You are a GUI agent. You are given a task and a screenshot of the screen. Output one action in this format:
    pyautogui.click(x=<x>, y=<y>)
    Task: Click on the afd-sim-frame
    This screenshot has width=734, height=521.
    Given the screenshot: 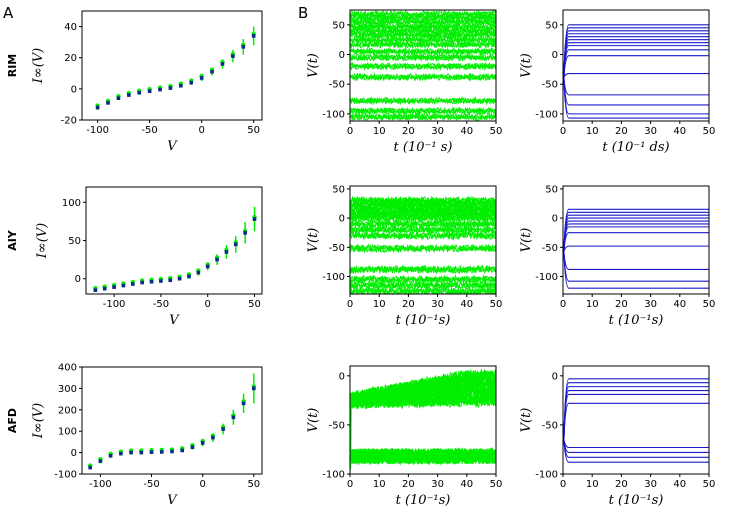 What is the action you would take?
    pyautogui.click(x=423, y=420)
    